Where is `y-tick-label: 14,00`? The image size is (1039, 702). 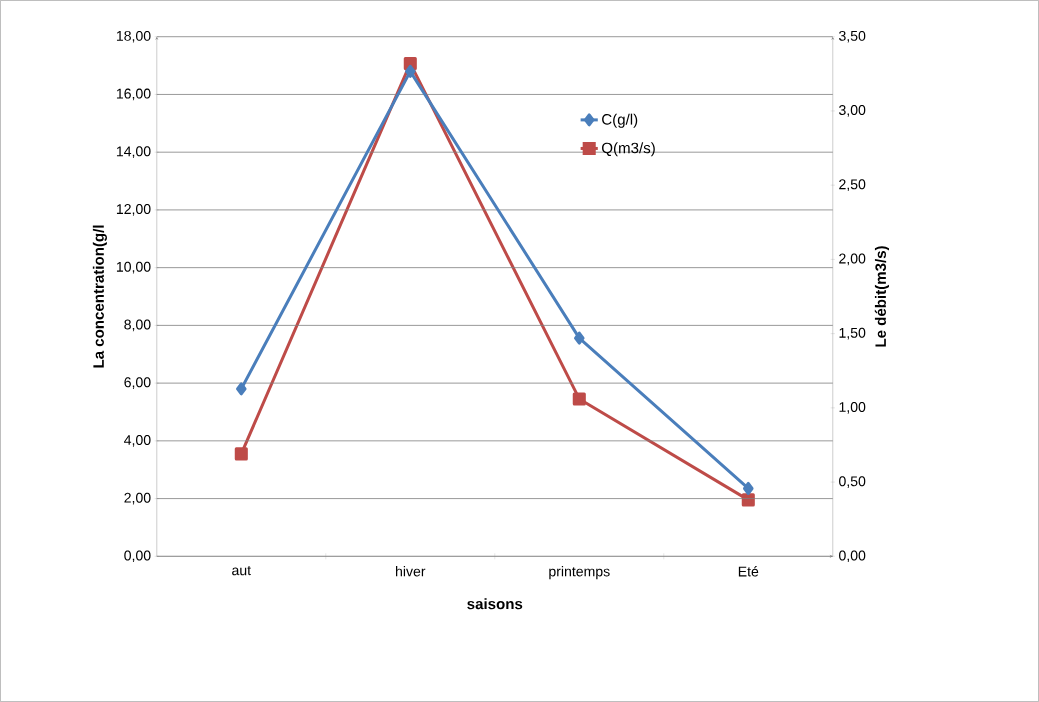 y-tick-label: 14,00 is located at coordinates (133, 152).